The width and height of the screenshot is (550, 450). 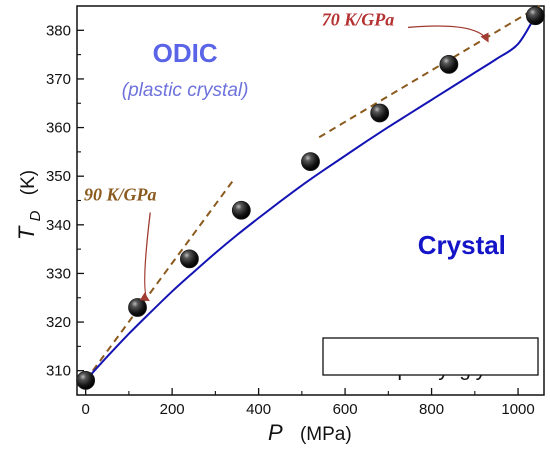 I want to click on x-tick-label: 400, so click(x=258, y=409).